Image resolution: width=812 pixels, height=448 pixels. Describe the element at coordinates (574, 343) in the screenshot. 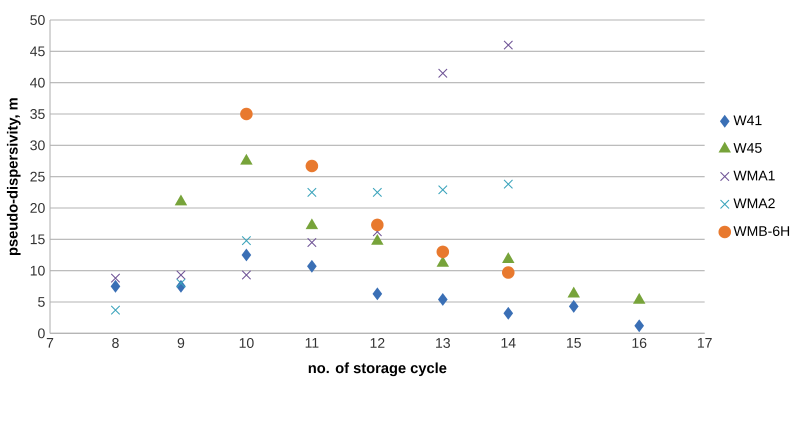

I see `x-tick-label: 15` at that location.